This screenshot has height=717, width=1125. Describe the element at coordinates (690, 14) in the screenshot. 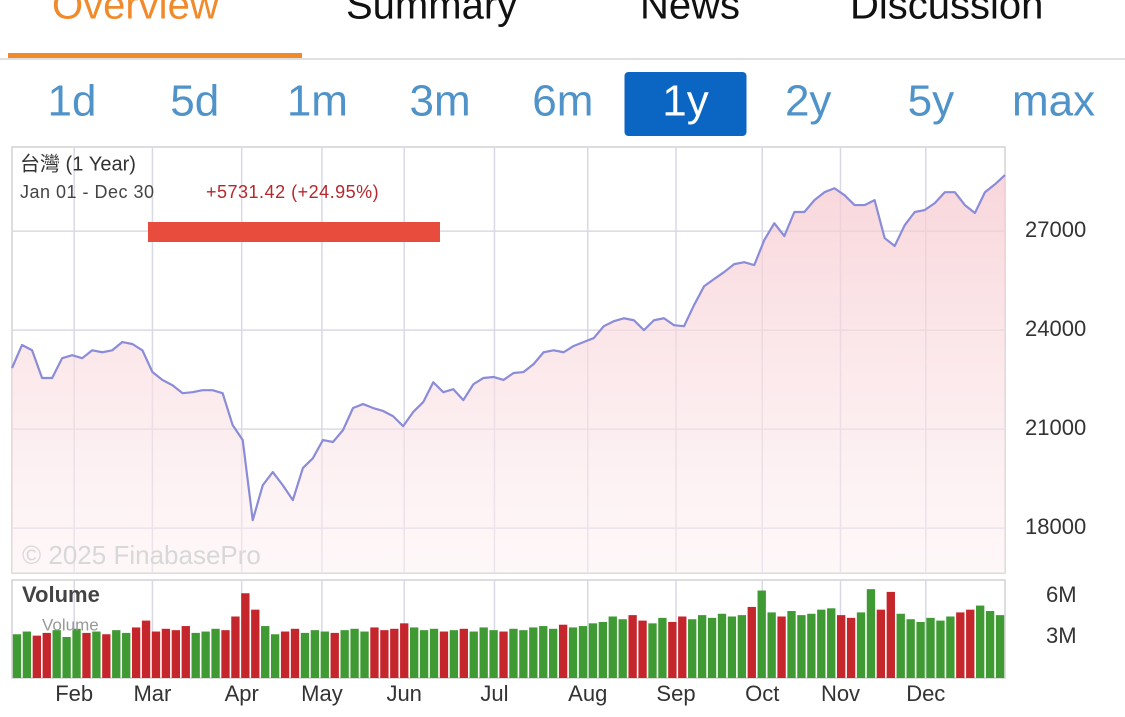

I see `tab: News` at that location.